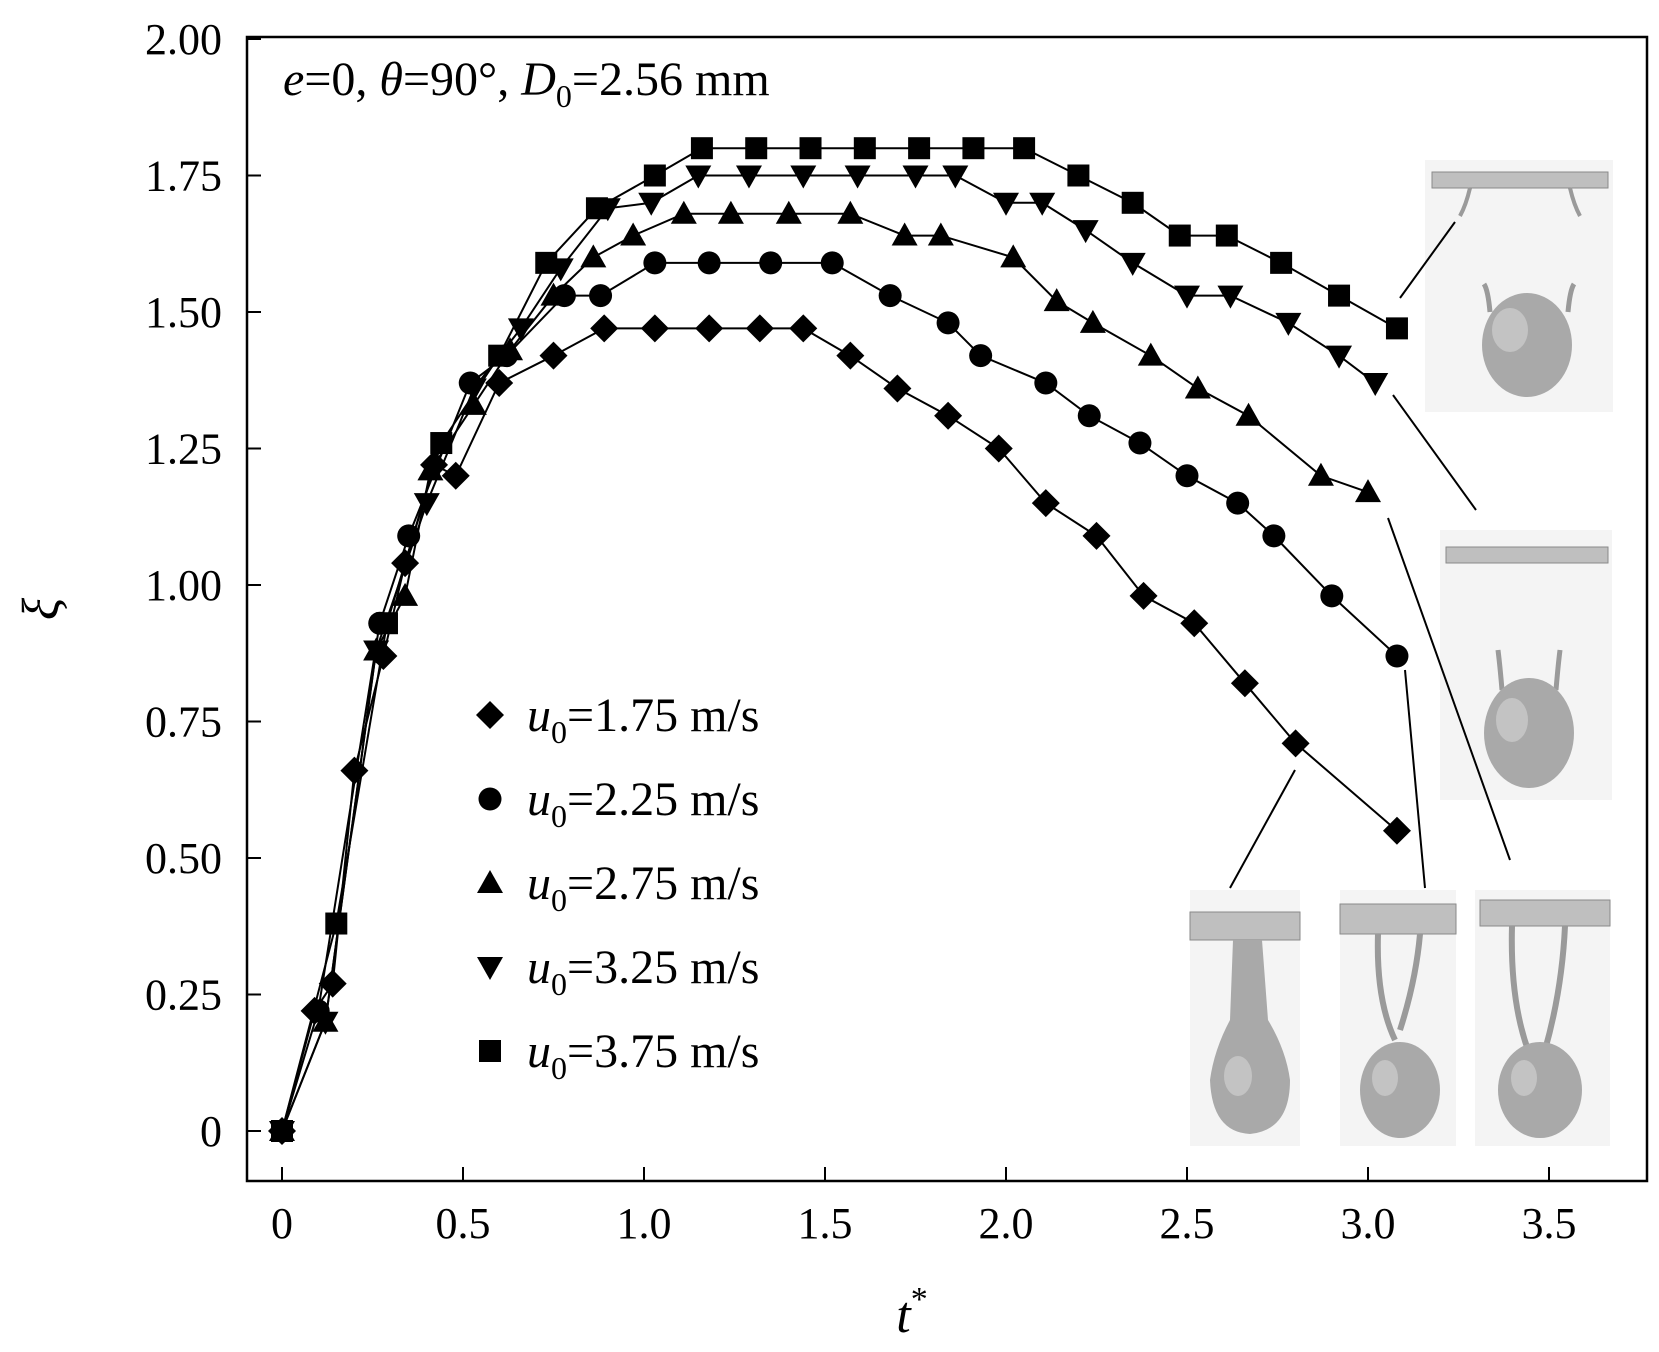 The height and width of the screenshot is (1352, 1659). Describe the element at coordinates (644, 1223) in the screenshot. I see `x-tick-label: 1.0` at that location.